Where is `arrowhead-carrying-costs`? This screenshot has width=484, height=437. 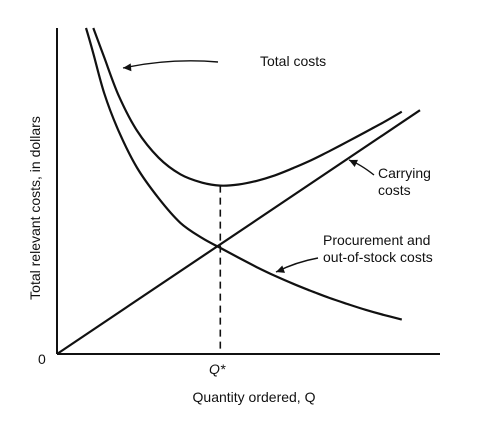 arrowhead-carrying-costs is located at coordinates (353, 163).